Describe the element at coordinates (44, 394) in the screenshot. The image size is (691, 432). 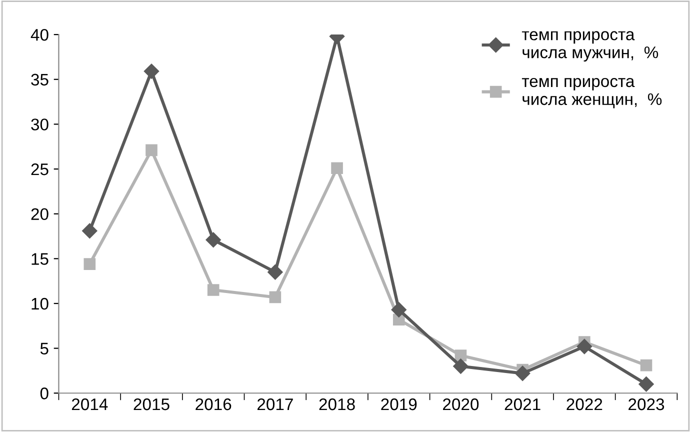
I see `y-tick-label: 0` at that location.